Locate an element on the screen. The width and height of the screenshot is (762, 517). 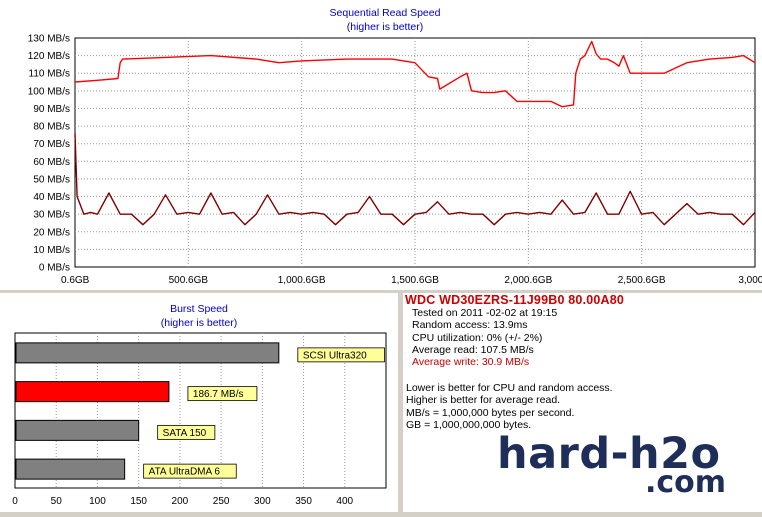
burst-x-tick-label: 100 is located at coordinates (97, 501).